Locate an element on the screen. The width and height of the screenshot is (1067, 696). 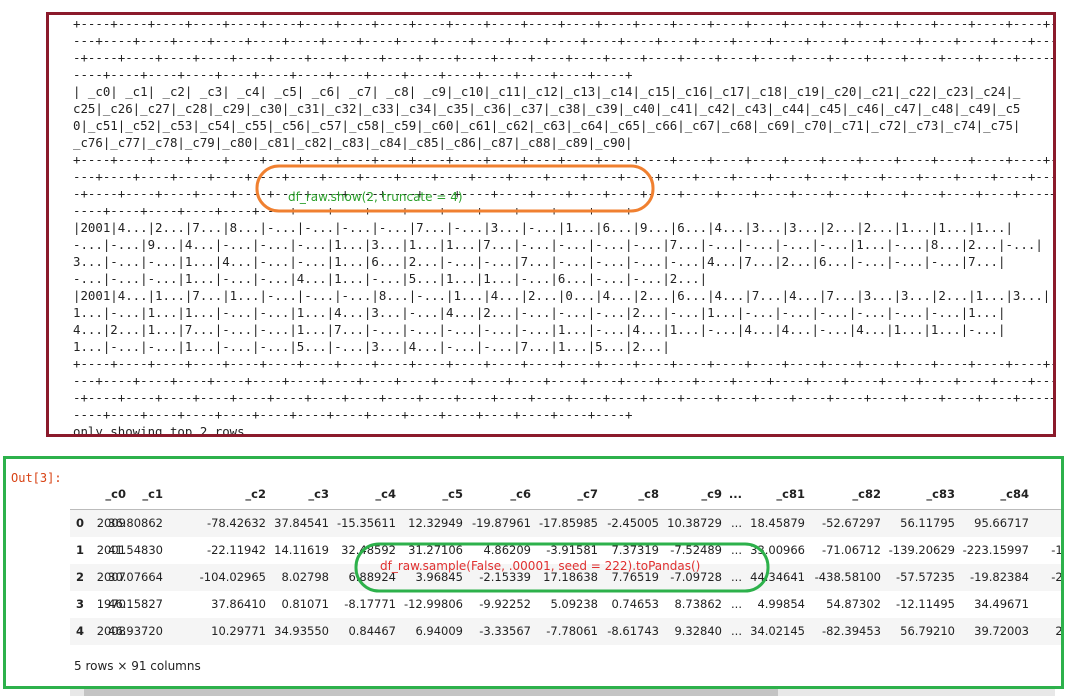
table-cell: 37.86410 is located at coordinates (238, 604).